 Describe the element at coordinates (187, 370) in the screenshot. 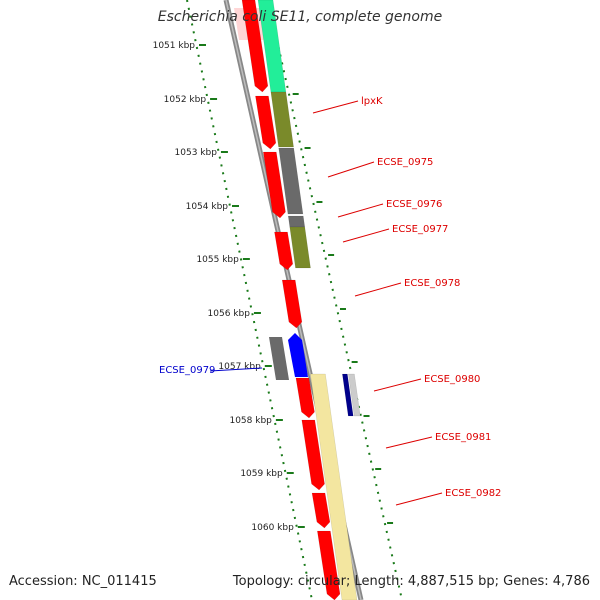

I see `gene-label: ECSE_0979` at that location.